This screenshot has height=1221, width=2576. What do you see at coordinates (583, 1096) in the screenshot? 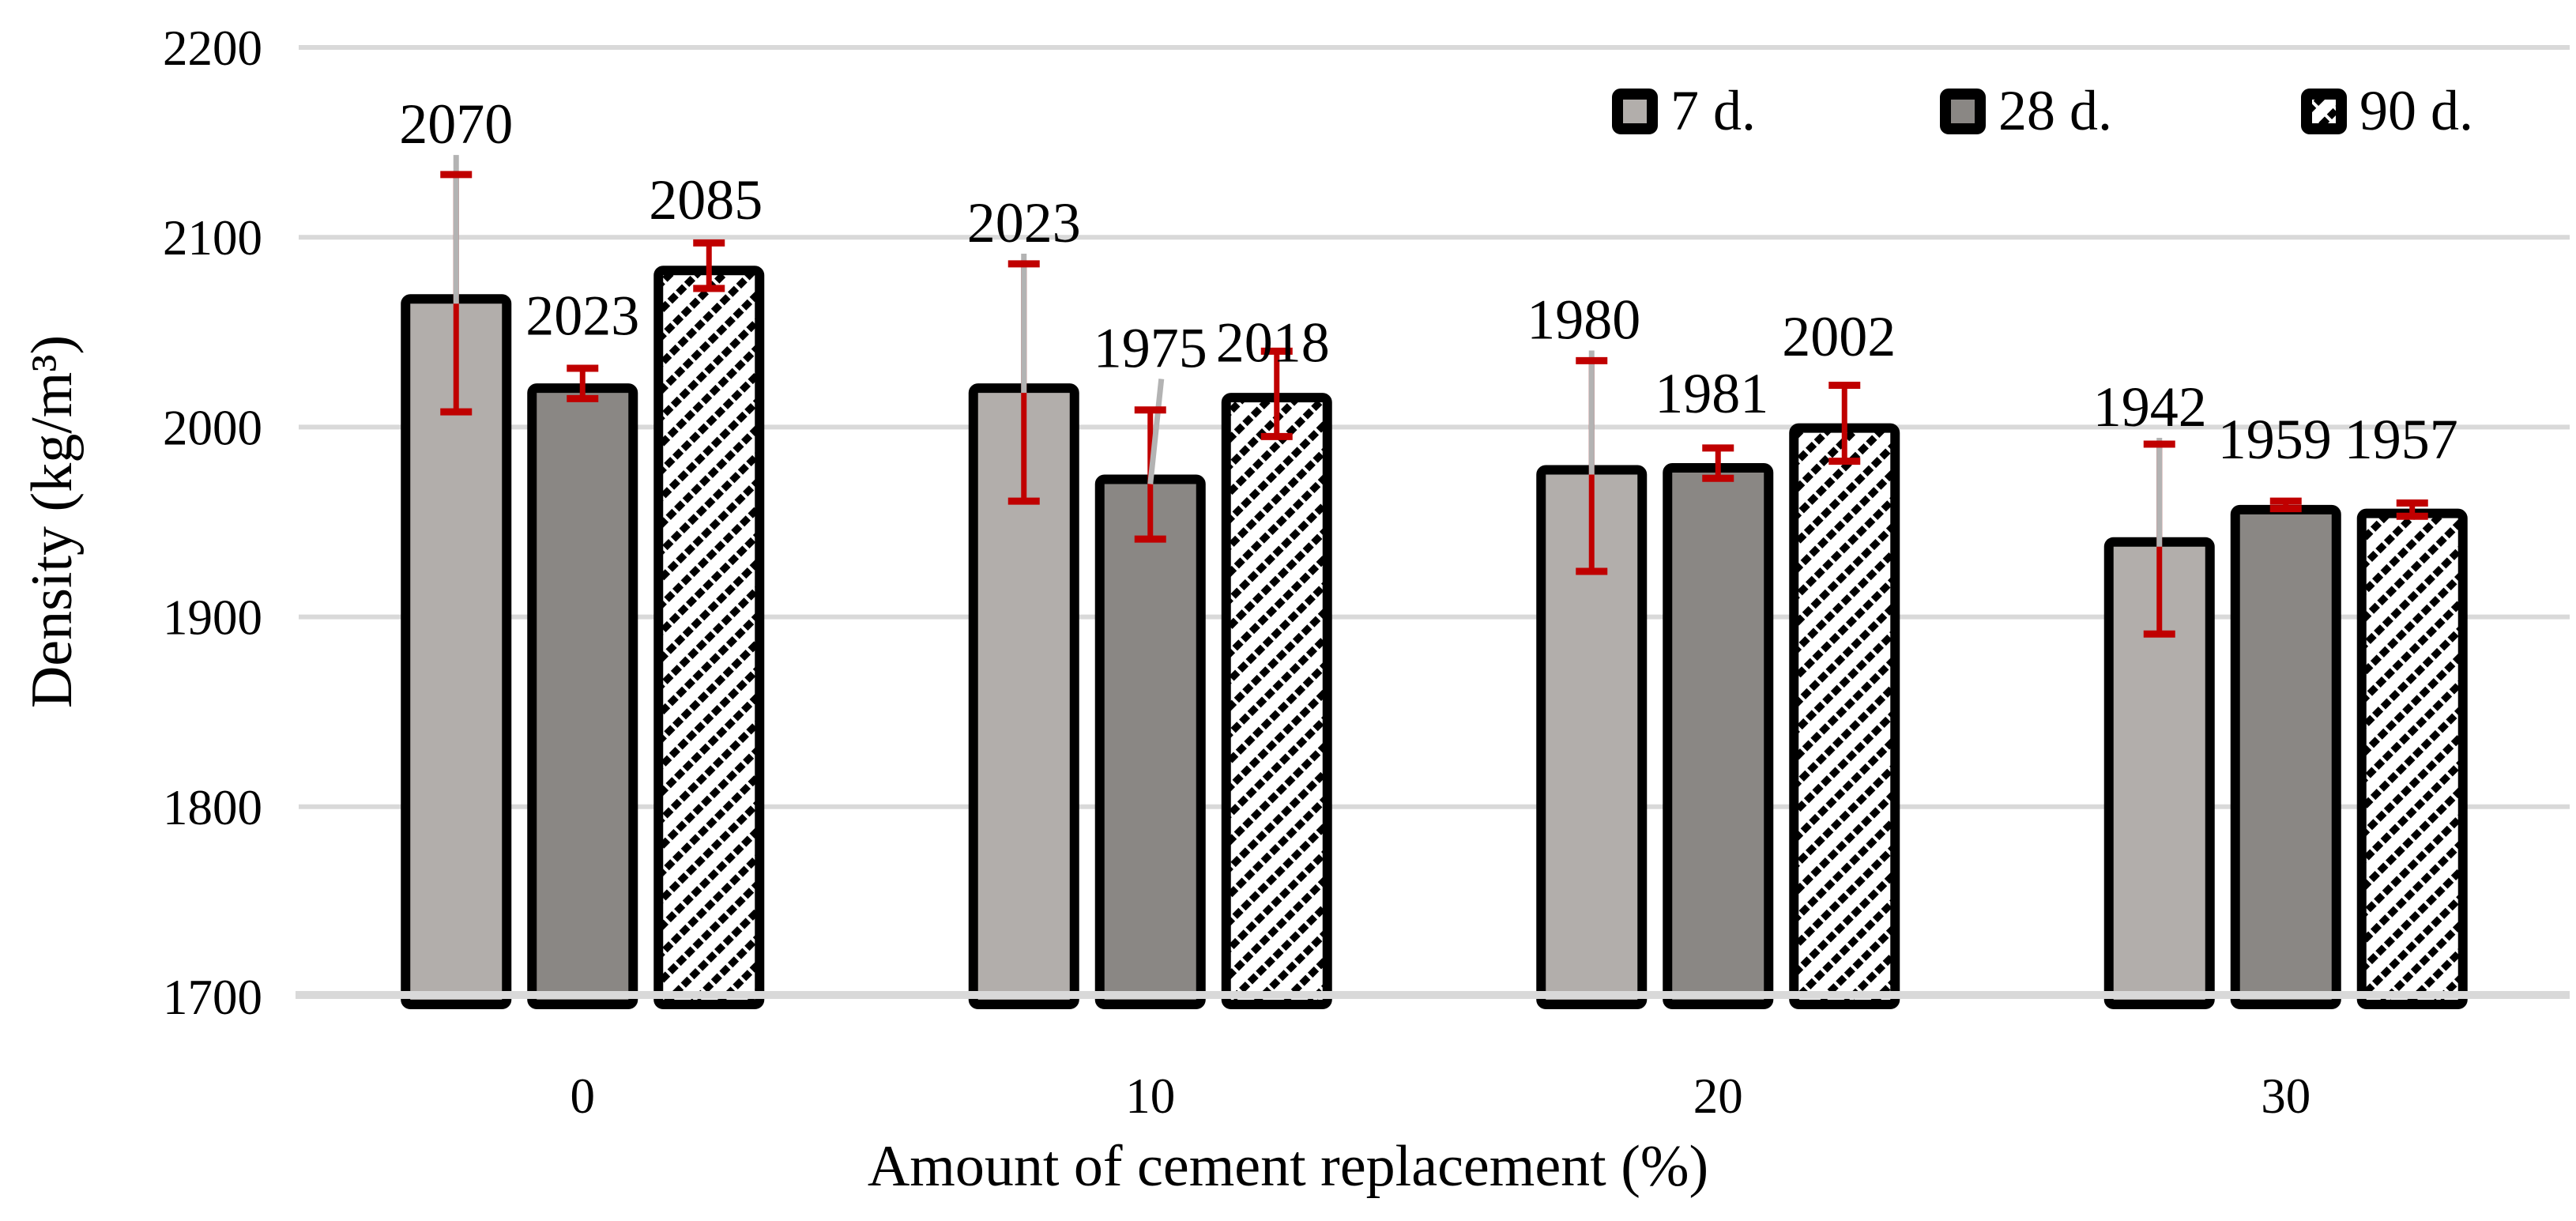
I see `x-category-label-0: 0` at bounding box center [583, 1096].